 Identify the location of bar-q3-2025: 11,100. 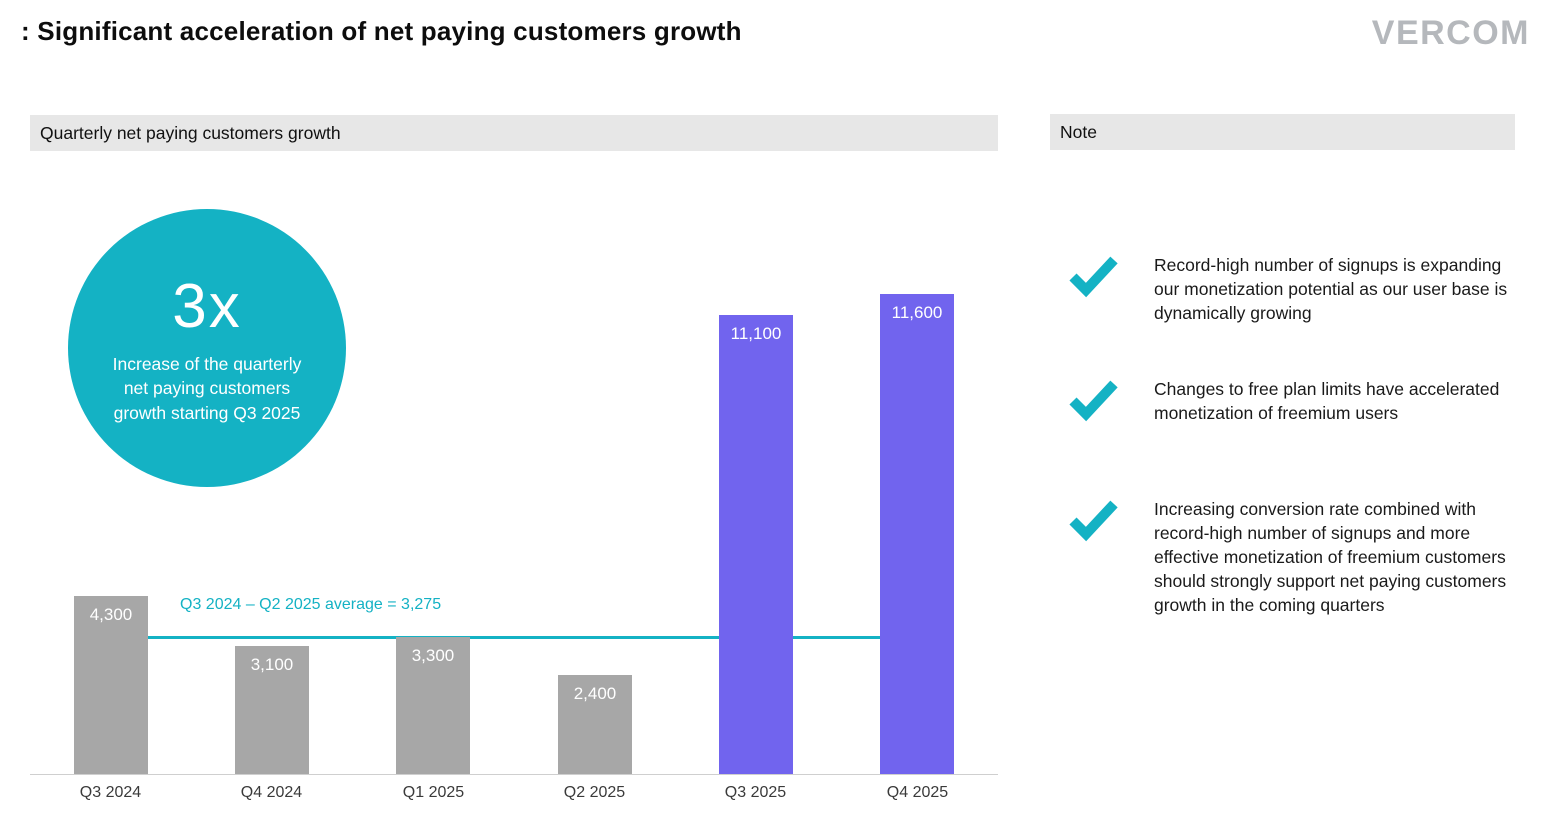
(756, 544).